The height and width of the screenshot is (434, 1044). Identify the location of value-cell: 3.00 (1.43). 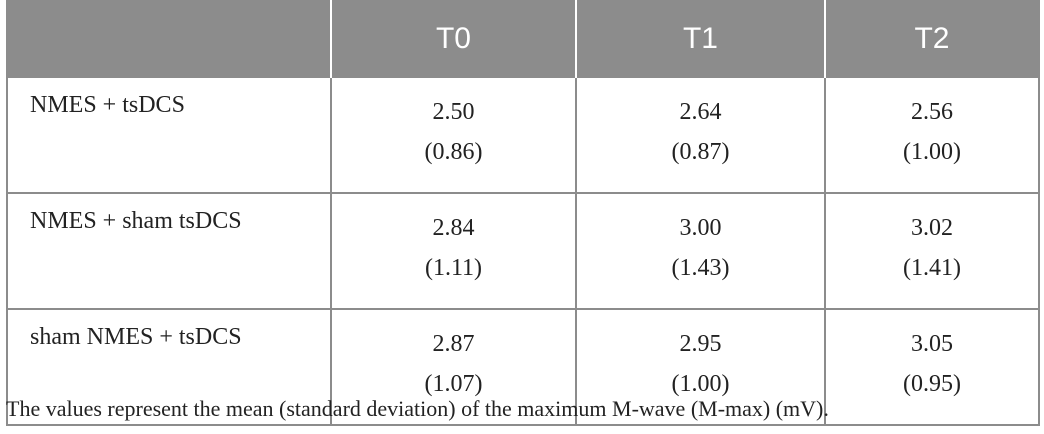
(700, 250).